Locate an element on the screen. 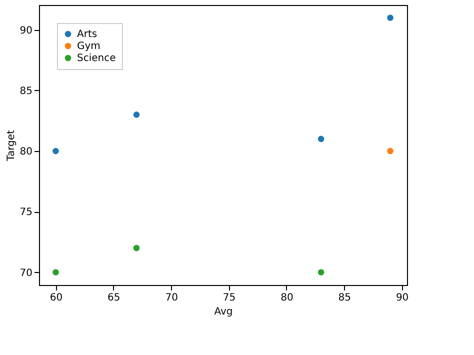 The image size is (474, 355). y-axis-title: Target is located at coordinates (11, 146).